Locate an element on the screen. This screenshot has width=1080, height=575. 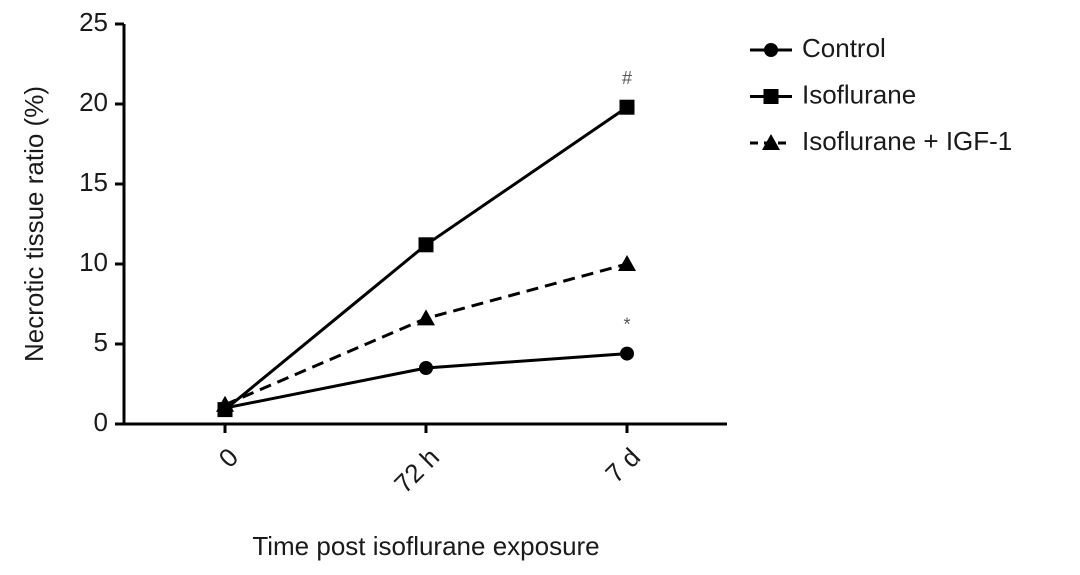
y-tick-label: 15 is located at coordinates (93, 182).